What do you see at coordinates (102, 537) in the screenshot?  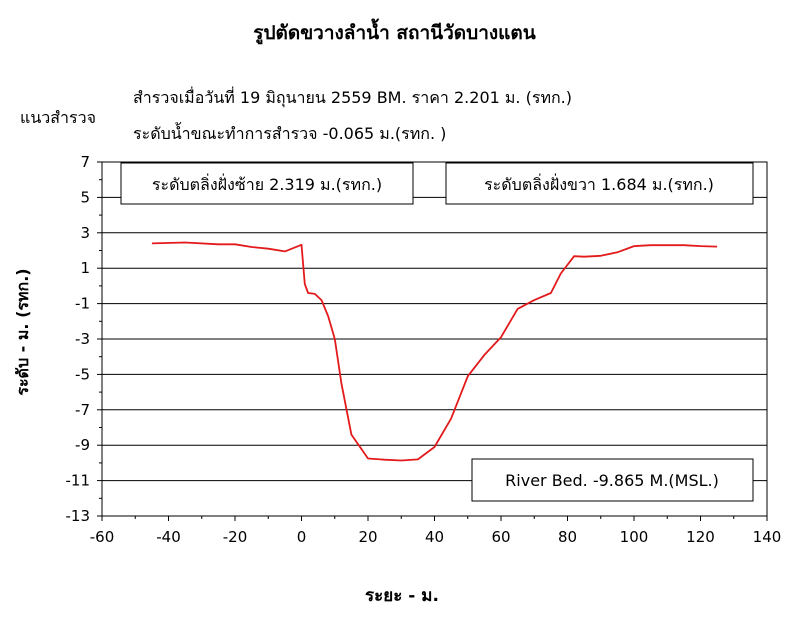 I see `x-tick-label: -60` at bounding box center [102, 537].